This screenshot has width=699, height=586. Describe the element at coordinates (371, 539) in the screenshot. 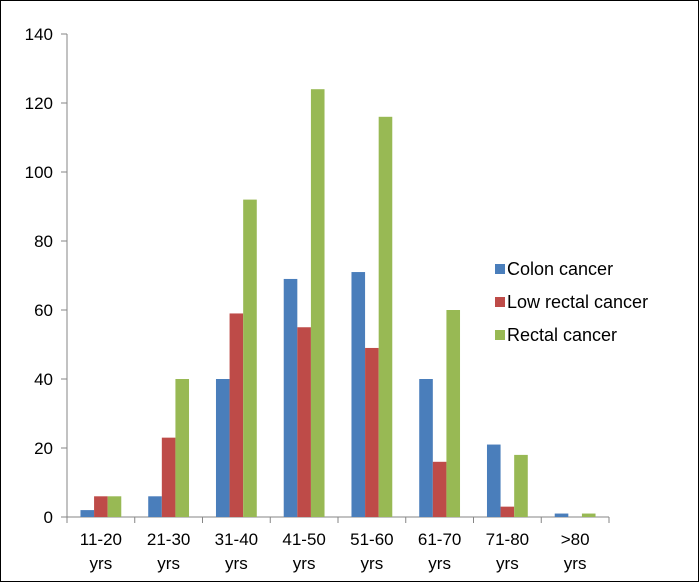

I see `x-tick-label: 51-60` at that location.